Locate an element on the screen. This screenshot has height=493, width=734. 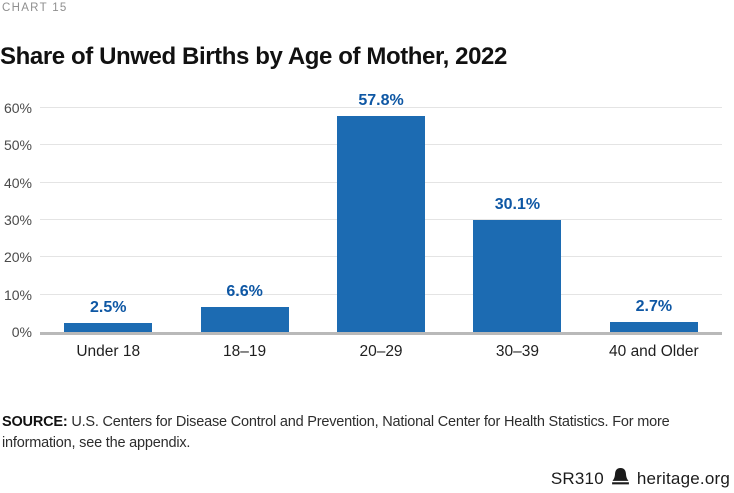
report-id: SR310 is located at coordinates (577, 478).